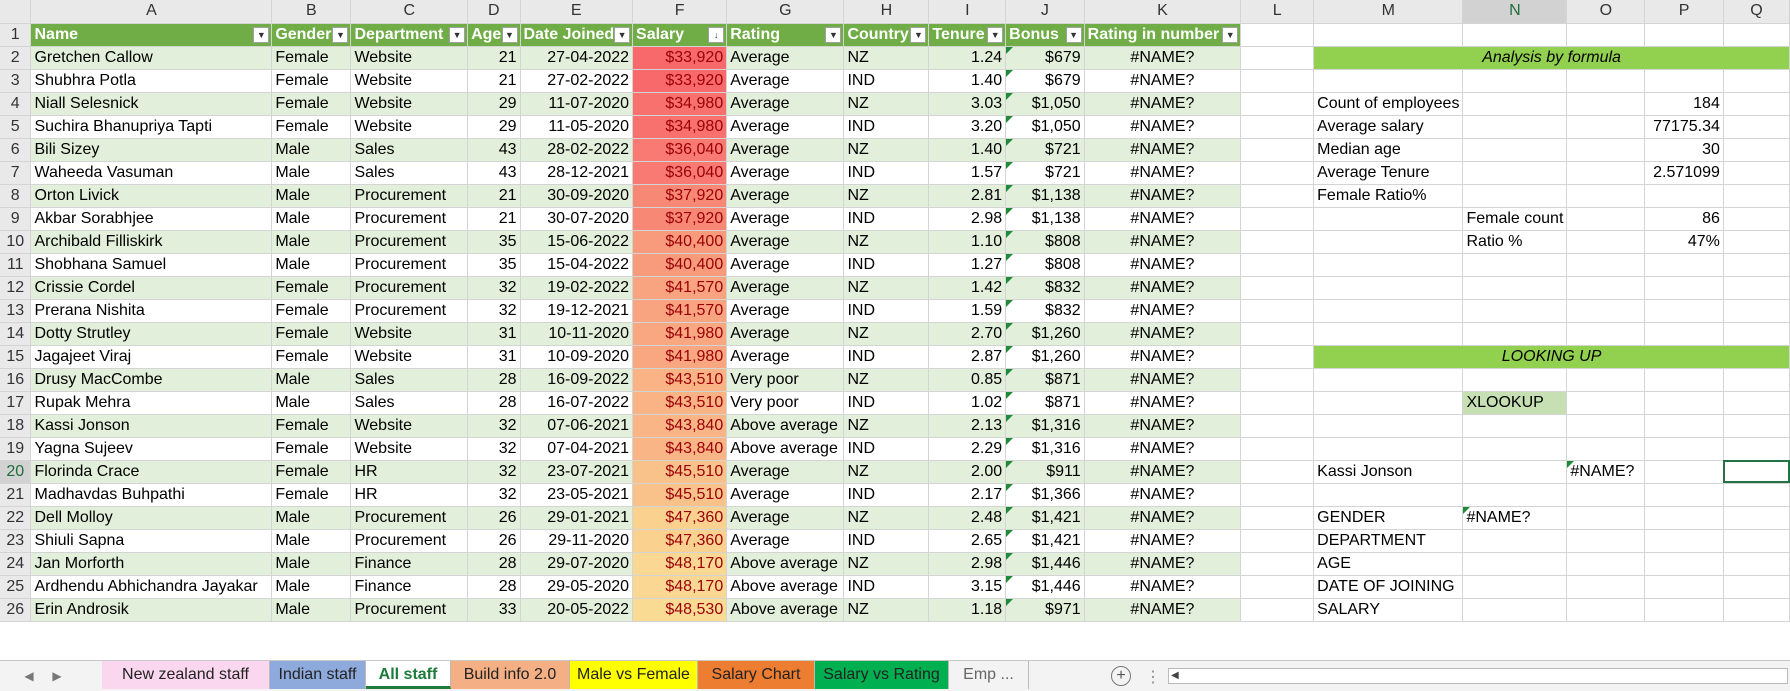 The width and height of the screenshot is (1790, 691). I want to click on xlookup-label: XLOOKUP, so click(1515, 403).